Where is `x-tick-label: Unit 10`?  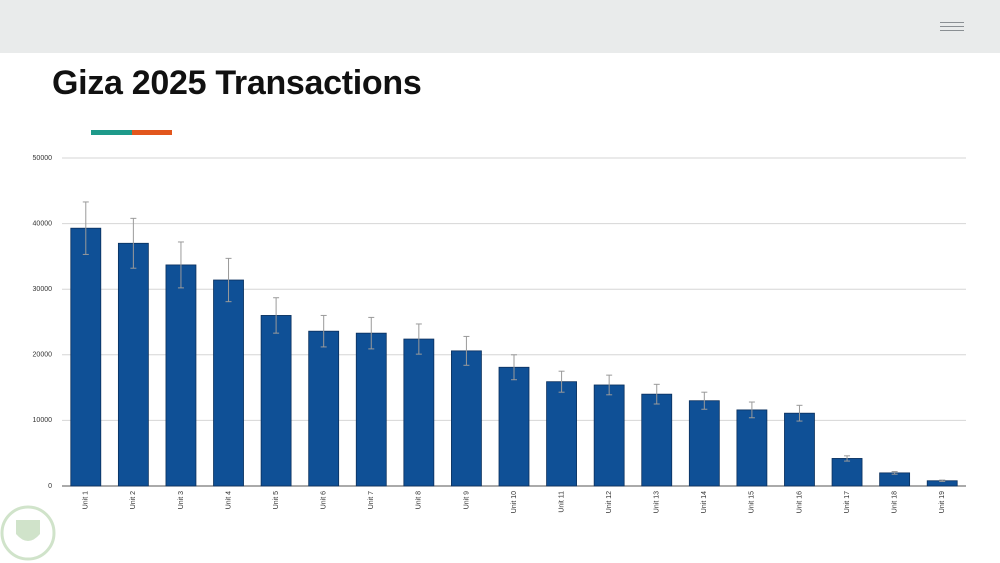
x-tick-label: Unit 10 is located at coordinates (514, 502).